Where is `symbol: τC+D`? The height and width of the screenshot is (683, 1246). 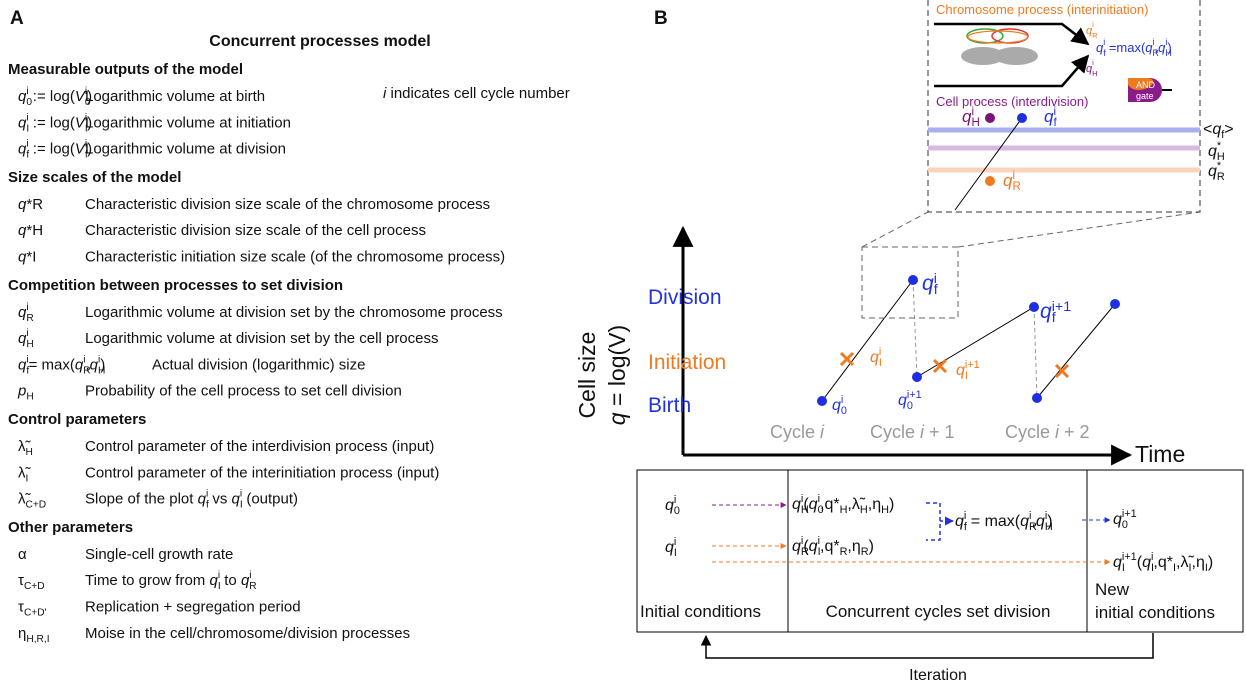
symbol: τC+D is located at coordinates (31, 582).